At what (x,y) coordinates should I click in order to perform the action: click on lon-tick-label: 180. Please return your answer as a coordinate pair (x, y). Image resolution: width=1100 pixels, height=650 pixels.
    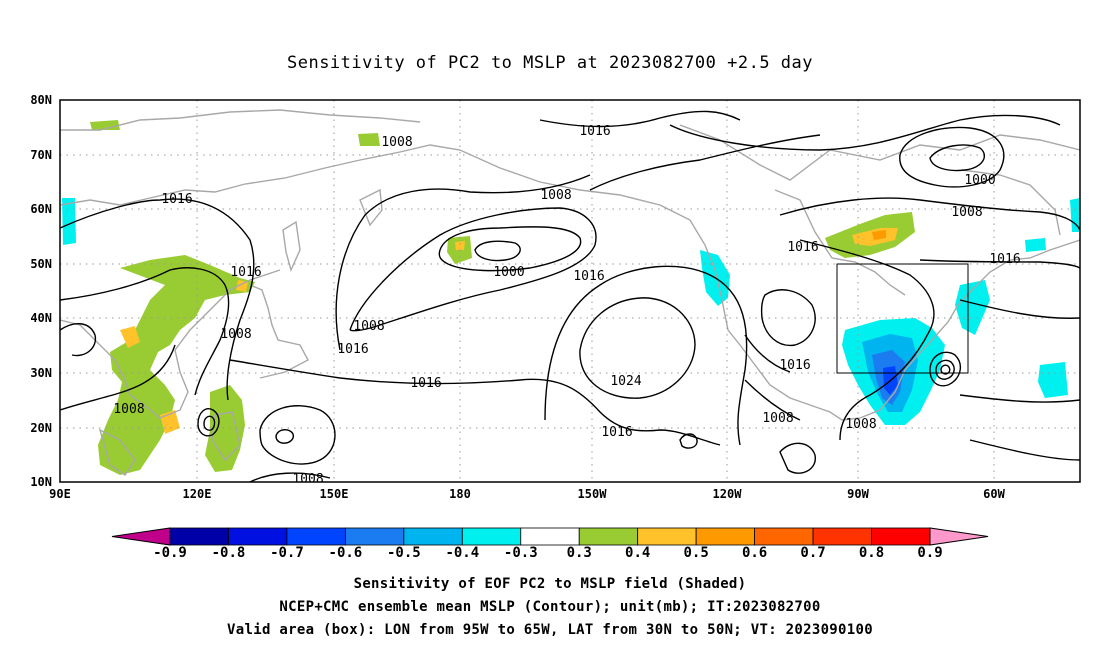
    Looking at the image, I should click on (460, 494).